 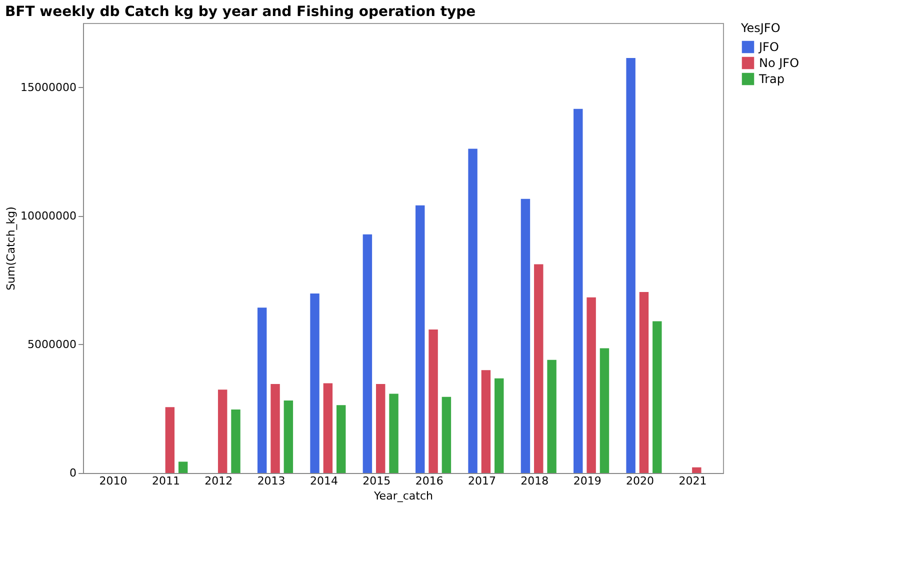 I want to click on x-tick-label: 2013, so click(x=271, y=481).